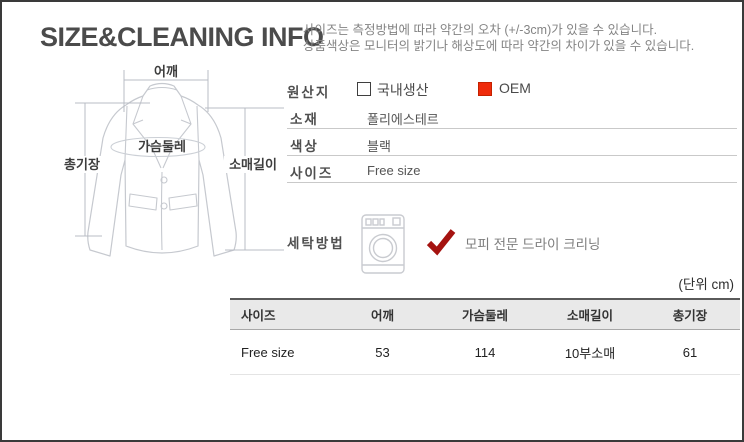 The width and height of the screenshot is (744, 442). What do you see at coordinates (403, 119) in the screenshot?
I see `material-value: 폴리에스테르` at bounding box center [403, 119].